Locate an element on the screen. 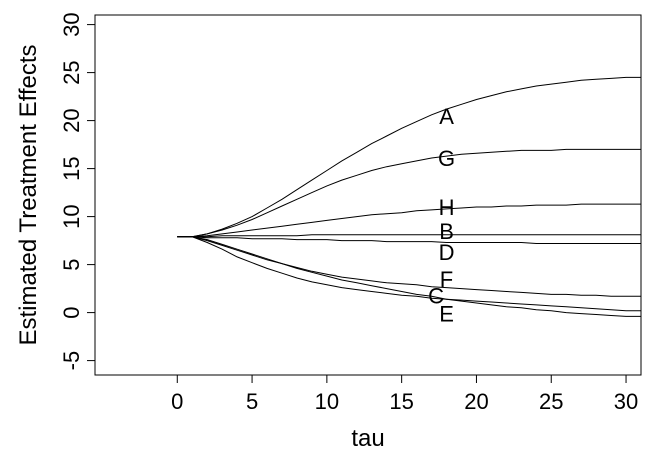 This screenshot has width=663, height=466. y-axis: -5 0 5 10 15 20 25 30 is located at coordinates (77, 191).